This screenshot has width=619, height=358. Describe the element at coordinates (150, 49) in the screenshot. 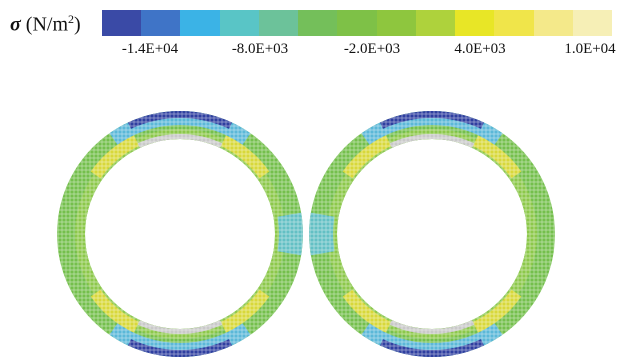

I see `colorbar-tick-label: -1.4E+04` at that location.